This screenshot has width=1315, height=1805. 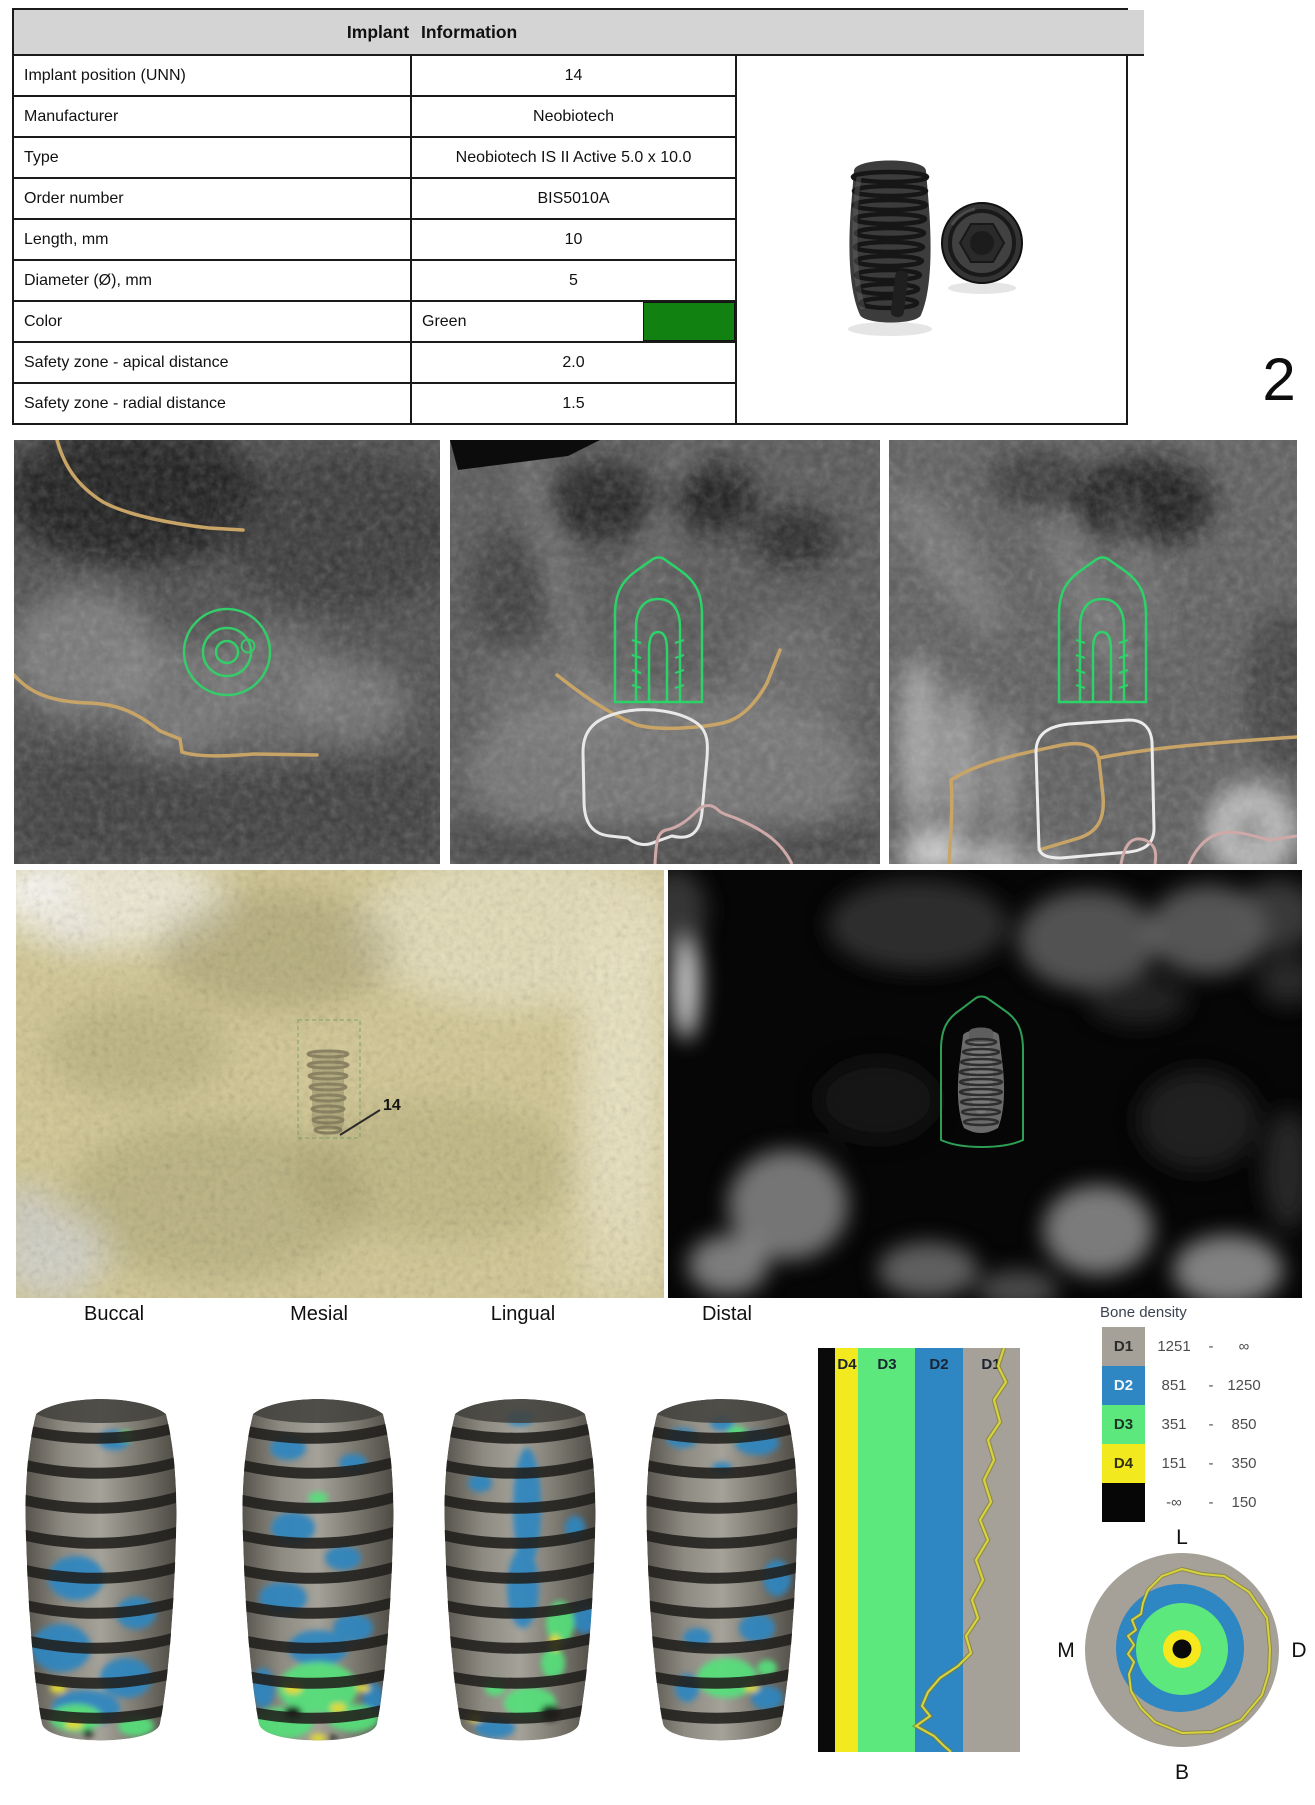 What do you see at coordinates (360, 1122) in the screenshot?
I see `implant-leader-line` at bounding box center [360, 1122].